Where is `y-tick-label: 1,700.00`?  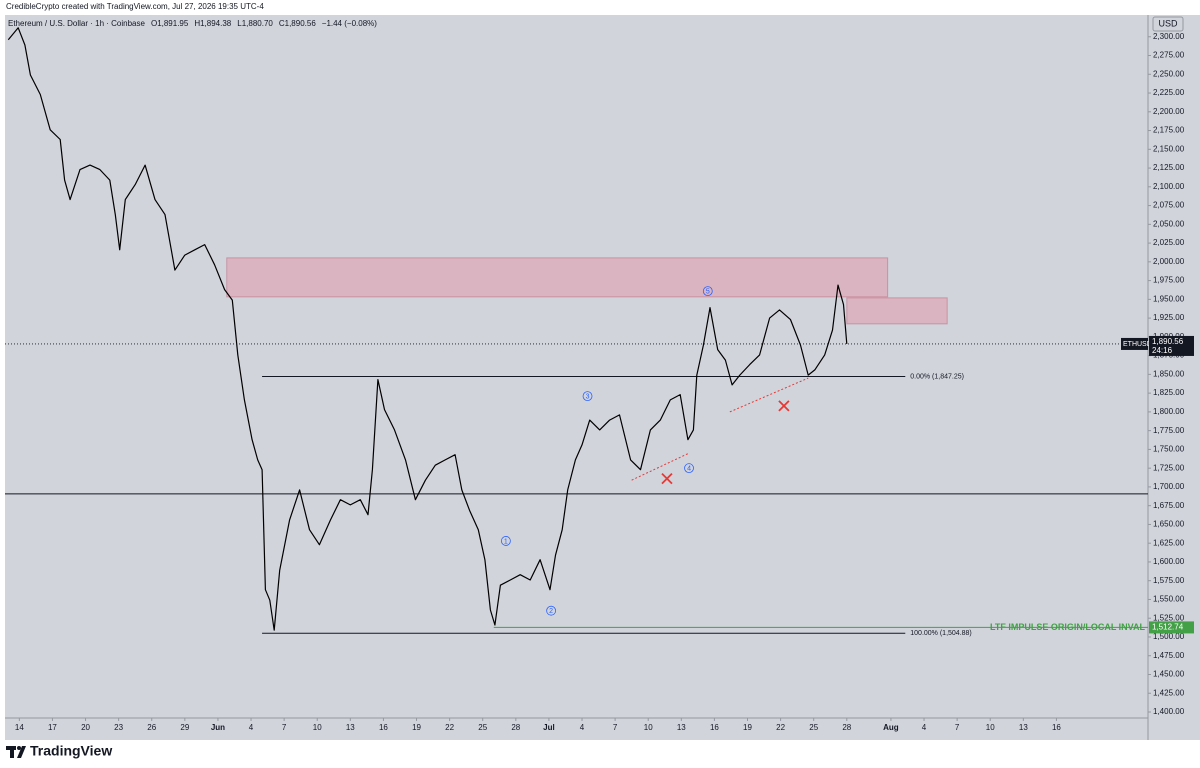
y-tick-label: 1,700.00 is located at coordinates (1169, 486).